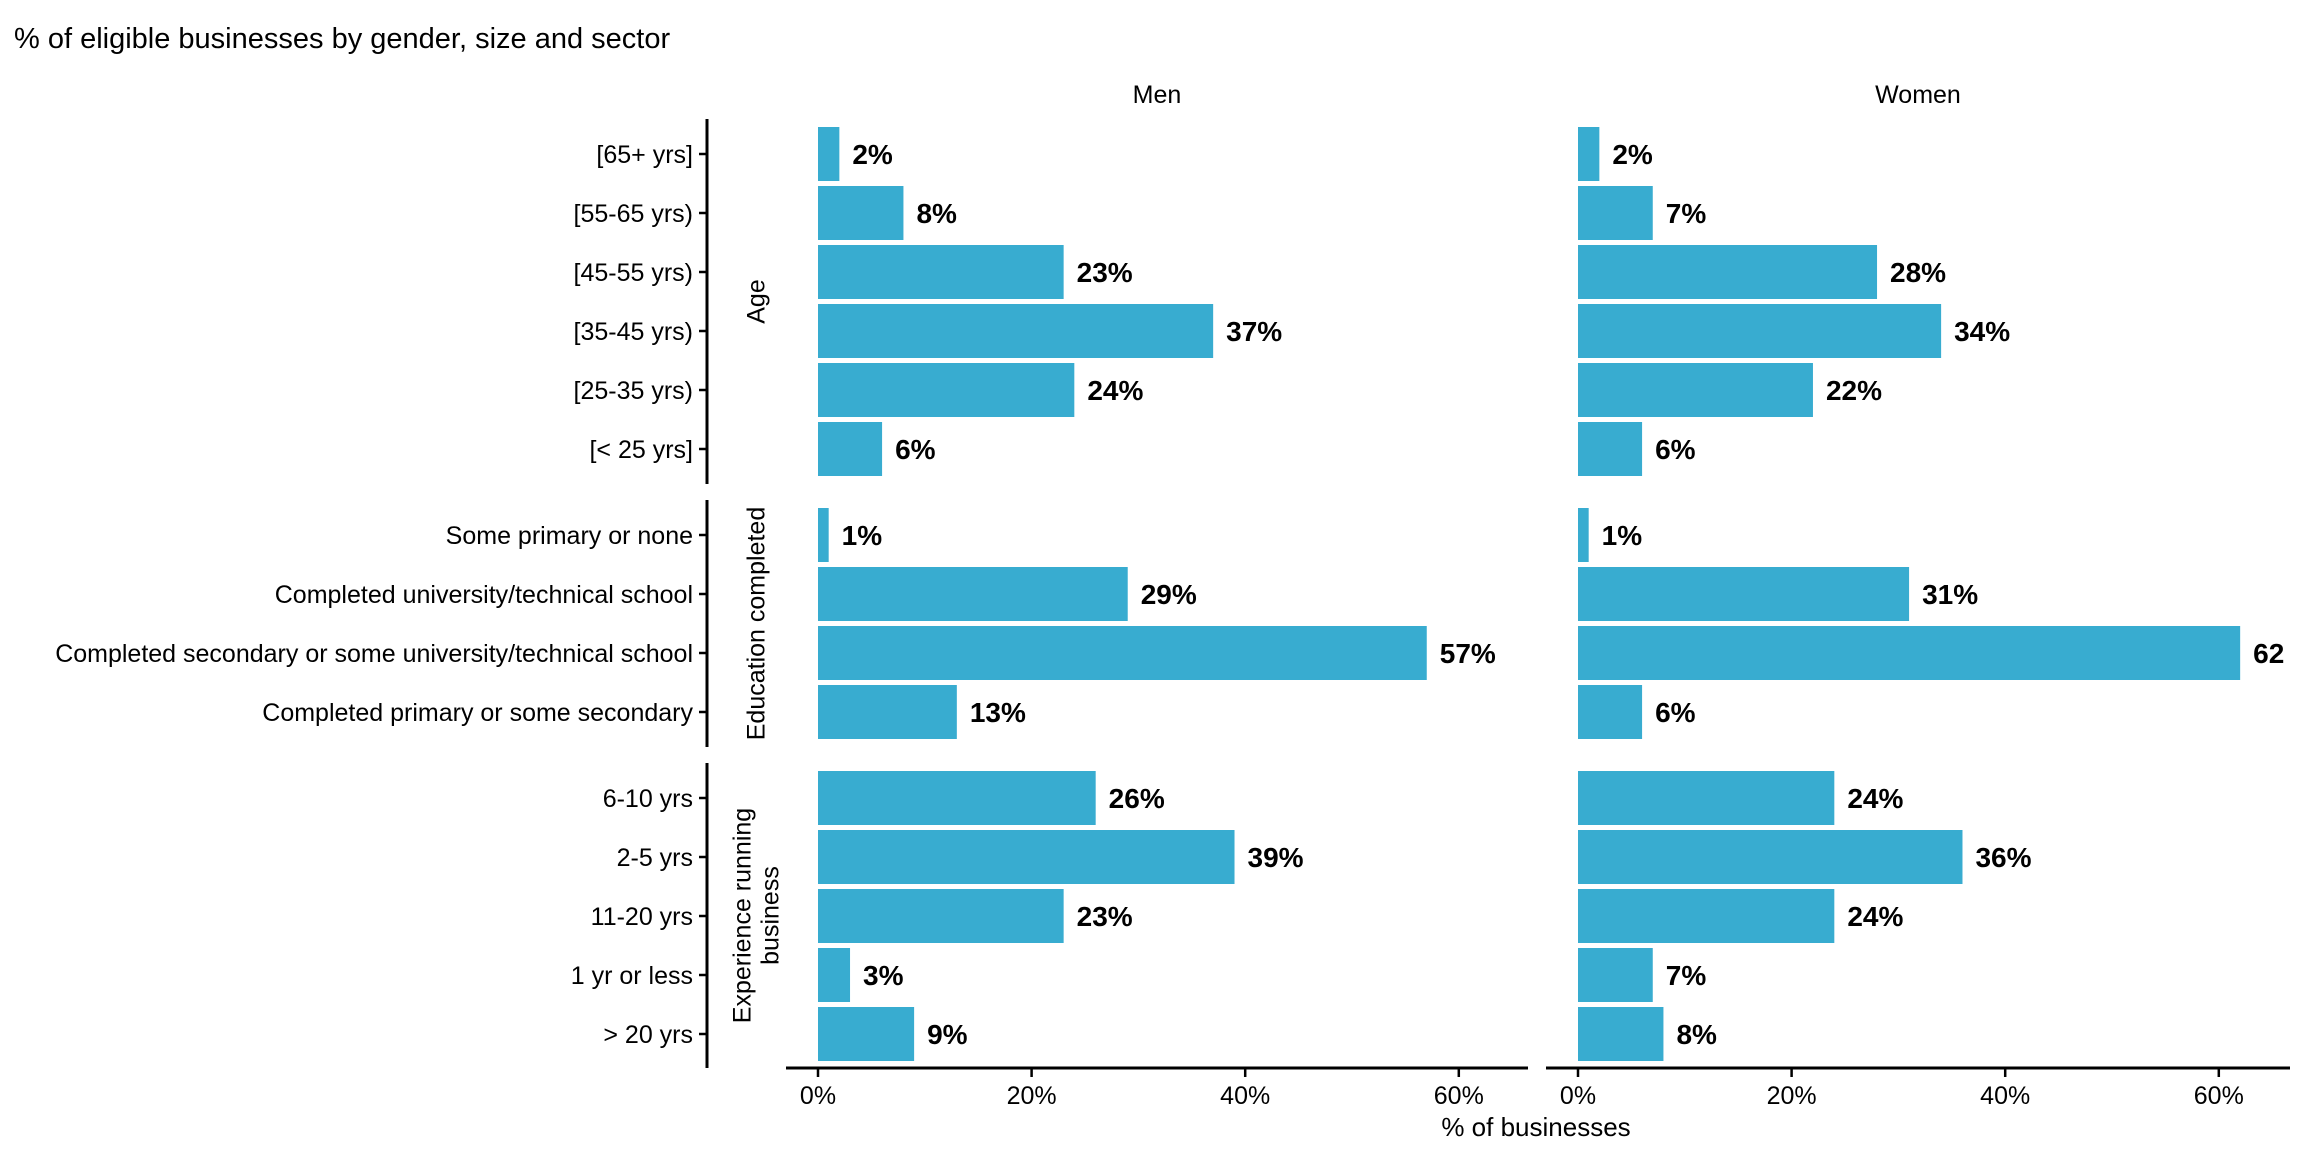  Describe the element at coordinates (1157, 95) in the screenshot. I see `facet-label-men: Men` at that location.